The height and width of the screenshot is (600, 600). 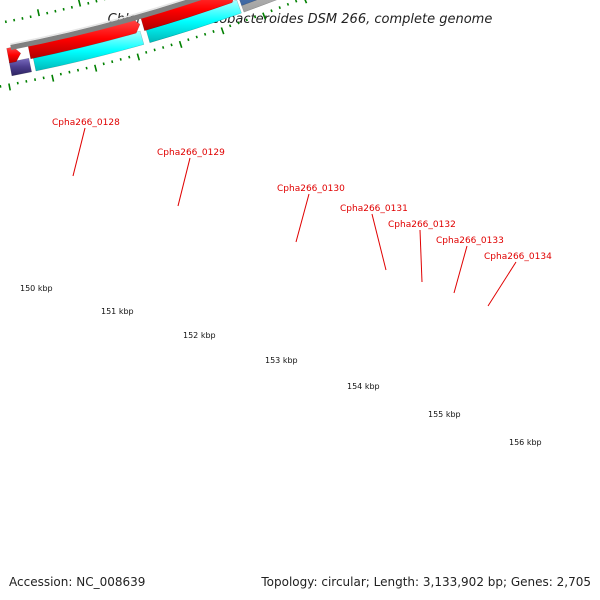 I want to click on scale-label-156kbp: 156 kbp, so click(x=525, y=442).